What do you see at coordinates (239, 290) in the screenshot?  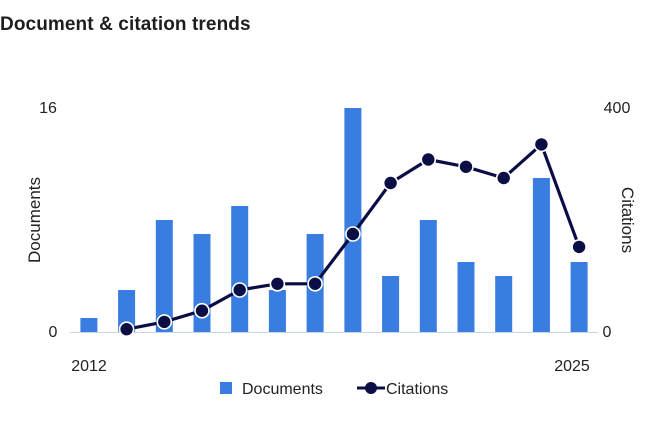 I see `citations-point-2016` at bounding box center [239, 290].